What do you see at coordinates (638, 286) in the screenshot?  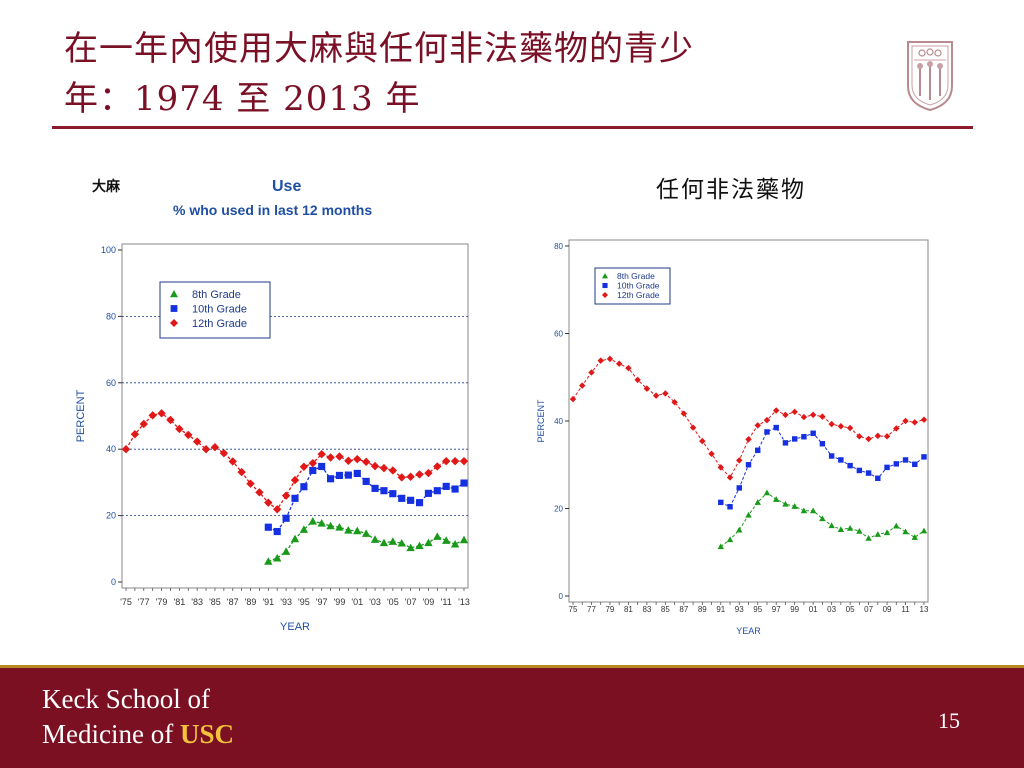 I see `chart1-legend-label: 10th Grade` at bounding box center [638, 286].